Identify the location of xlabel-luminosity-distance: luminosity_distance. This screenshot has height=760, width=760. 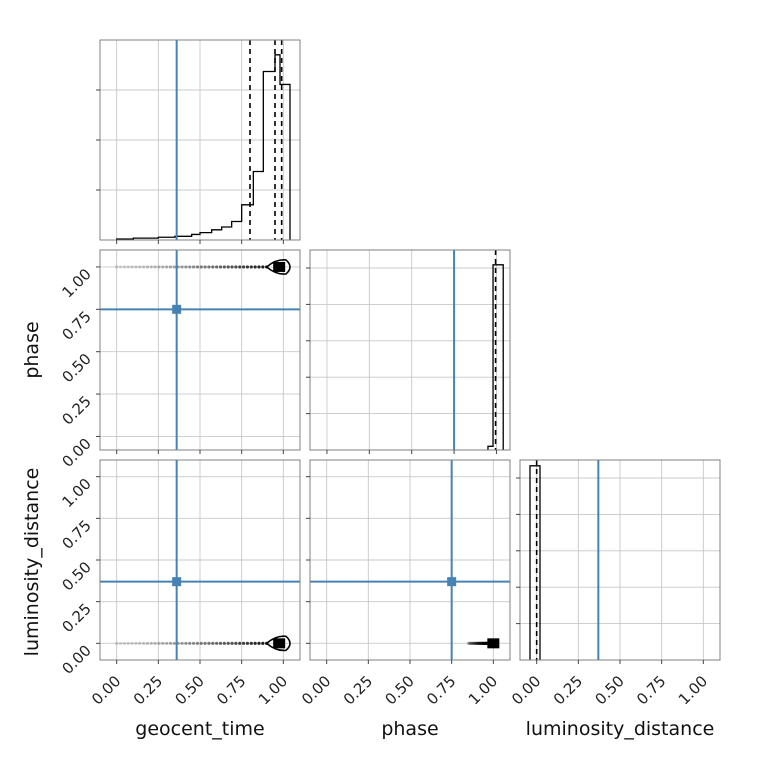
(620, 729).